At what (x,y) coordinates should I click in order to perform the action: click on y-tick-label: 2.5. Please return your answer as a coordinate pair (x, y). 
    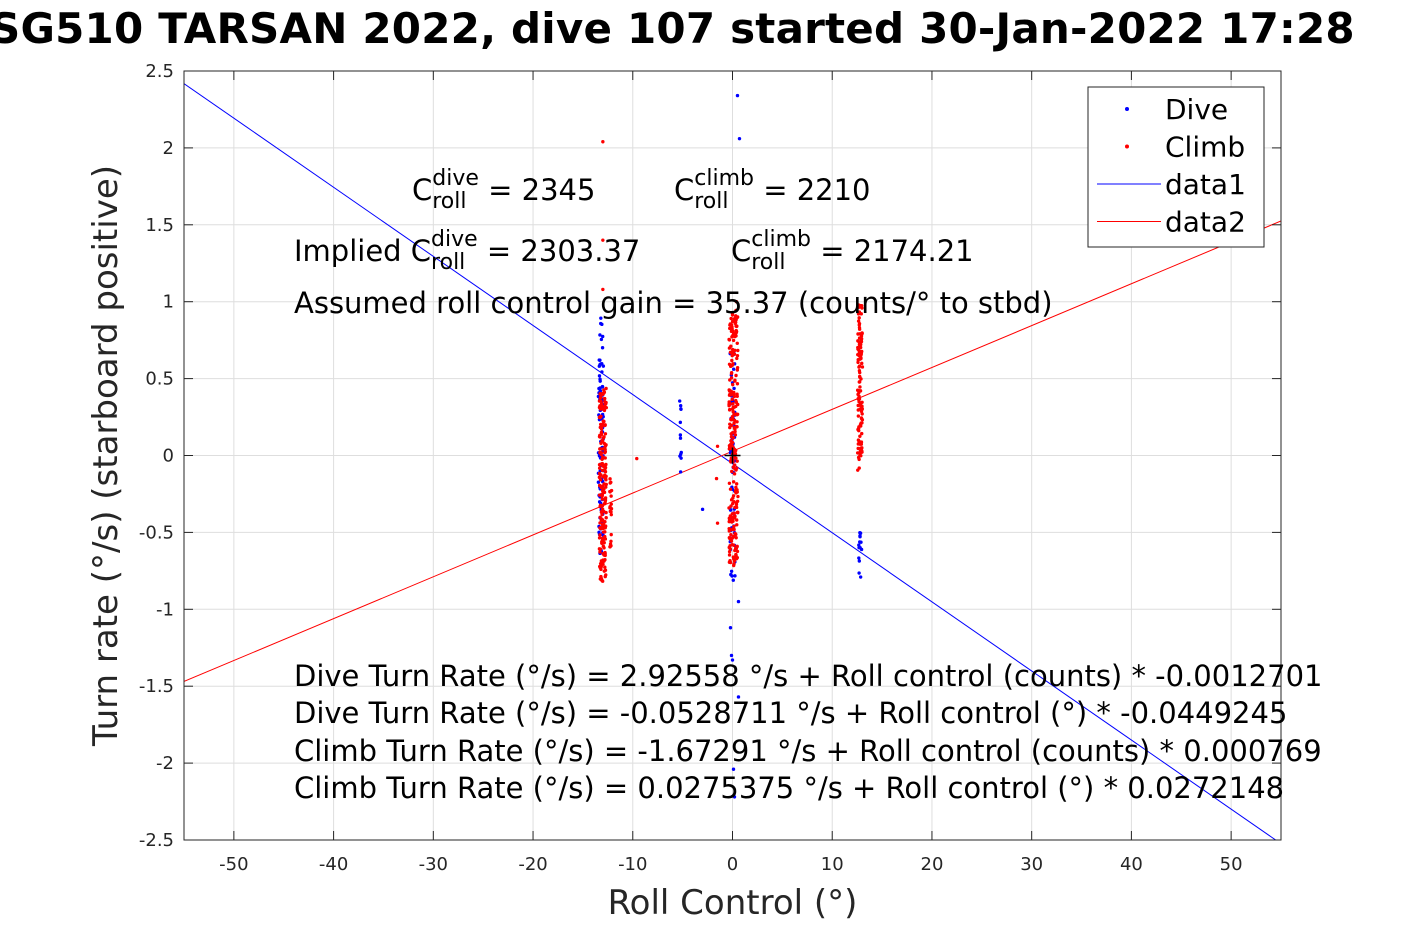
    Looking at the image, I should click on (159, 71).